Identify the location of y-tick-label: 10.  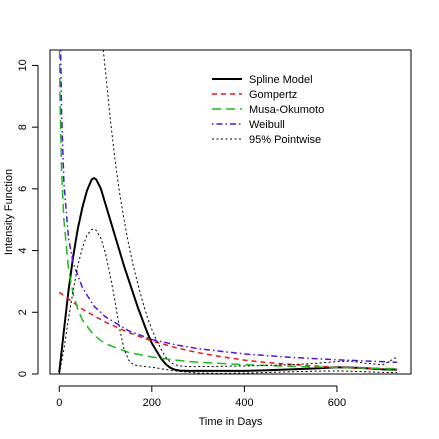
(23, 65).